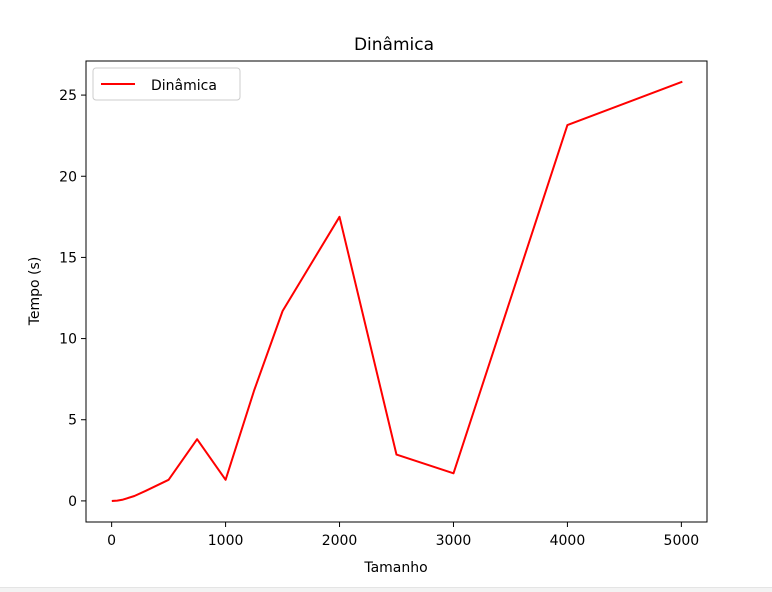 The image size is (772, 592). I want to click on bottom-band, so click(386, 589).